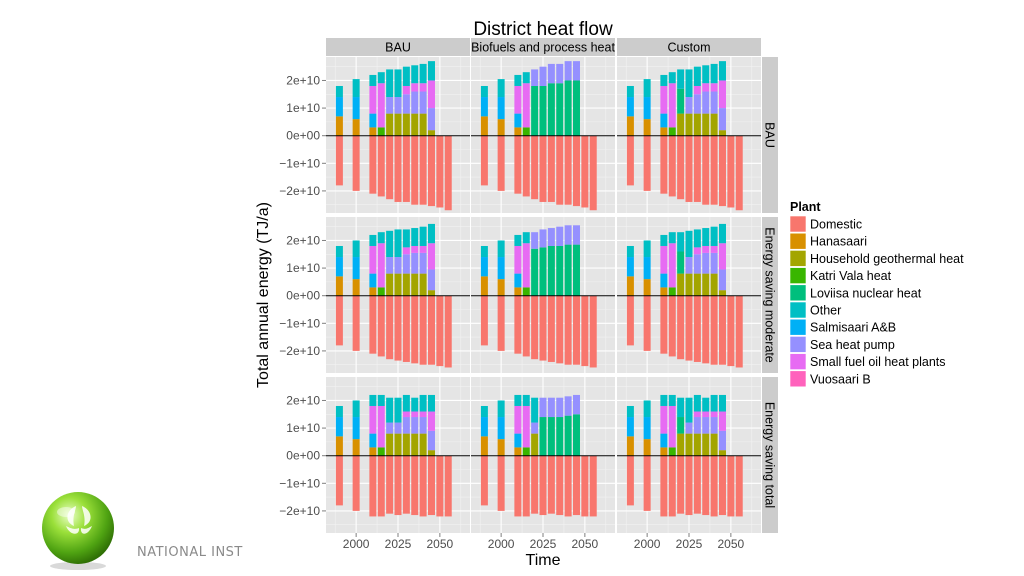 This screenshot has height=576, width=1024. I want to click on row-strip-2: Energy saving total, so click(770, 455).